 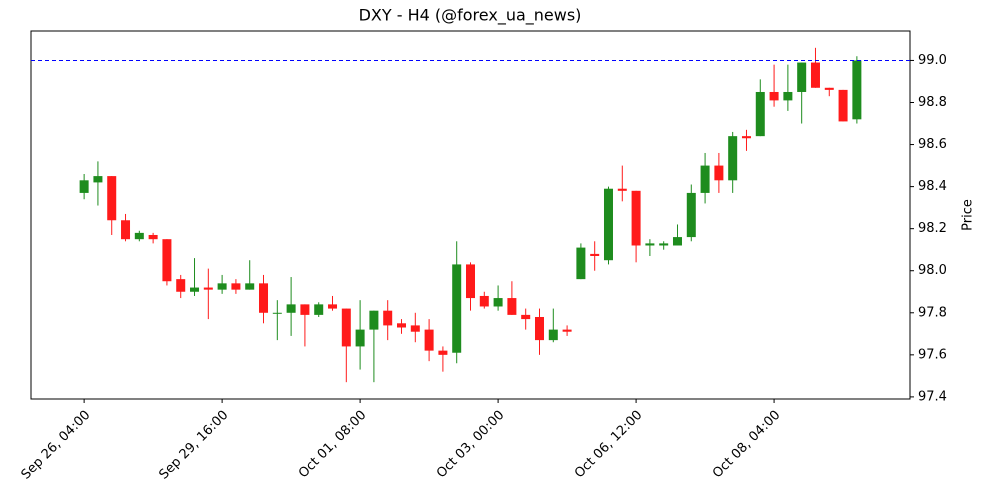 I want to click on y-tick-label: 99.0, so click(x=932, y=60).